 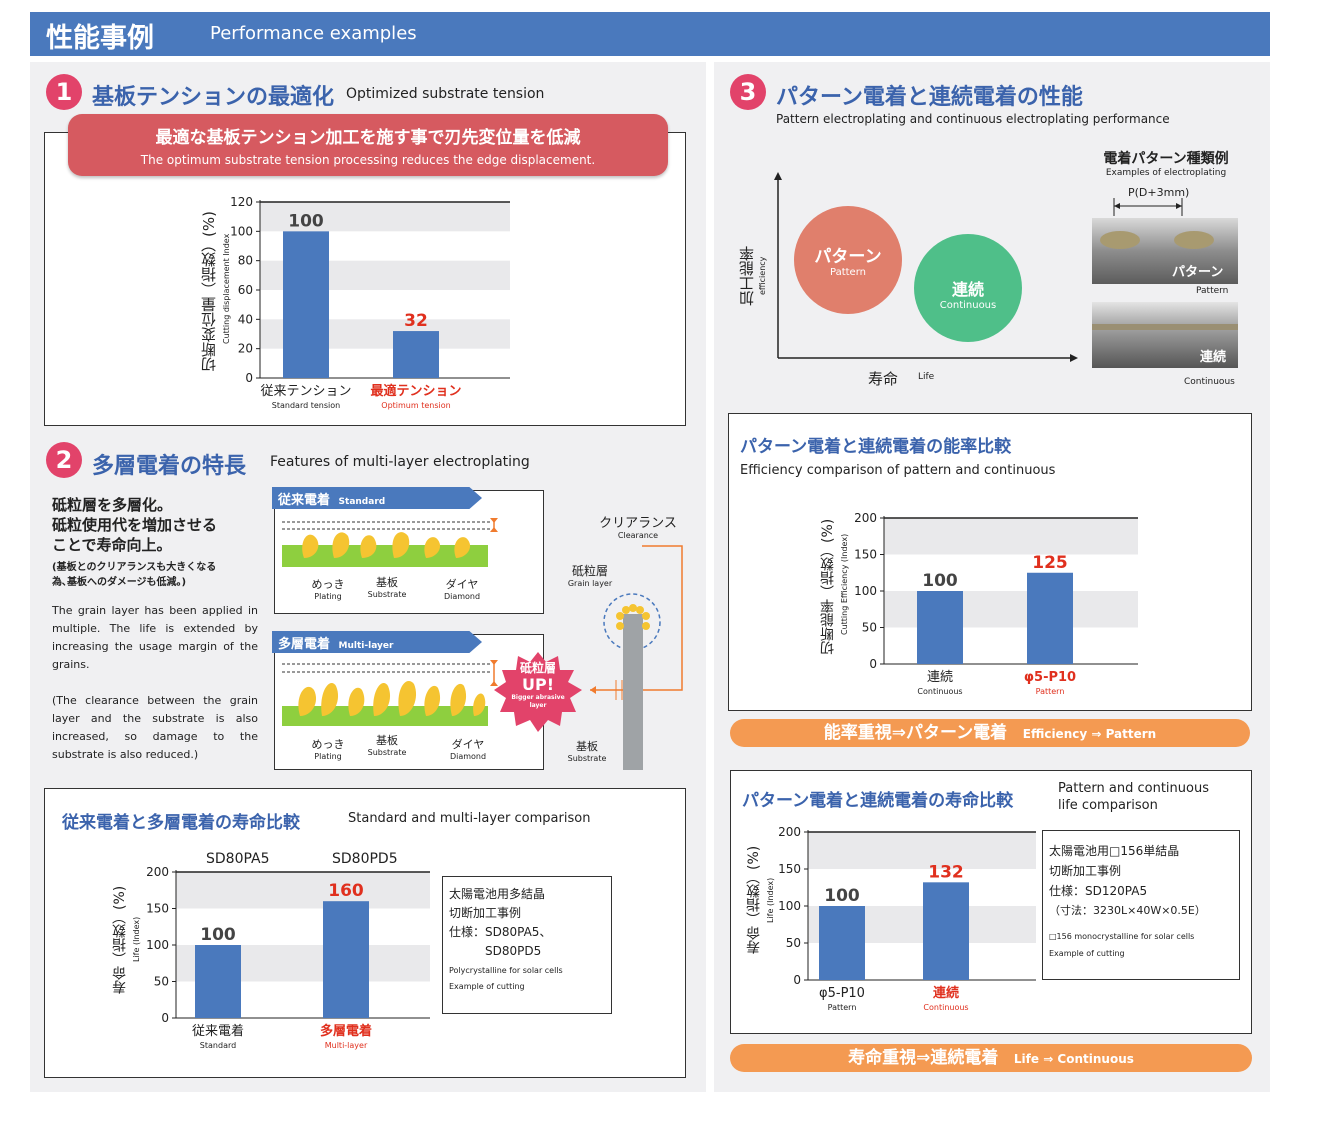 What do you see at coordinates (346, 1045) in the screenshot?
I see `category-sublabel: Multi-layer` at bounding box center [346, 1045].